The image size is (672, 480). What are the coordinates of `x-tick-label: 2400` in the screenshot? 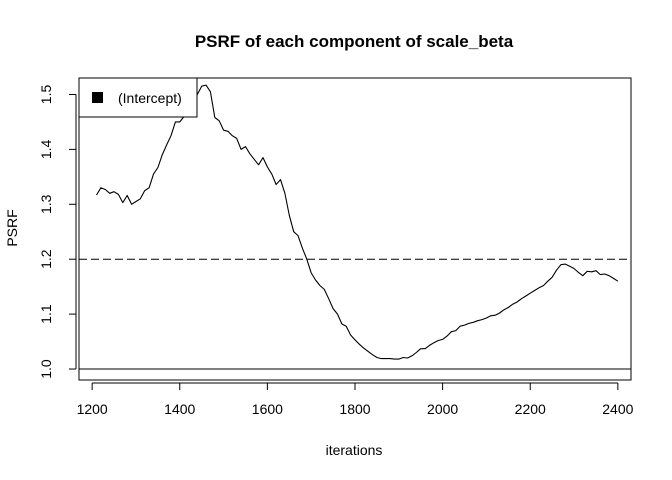 It's located at (617, 409).